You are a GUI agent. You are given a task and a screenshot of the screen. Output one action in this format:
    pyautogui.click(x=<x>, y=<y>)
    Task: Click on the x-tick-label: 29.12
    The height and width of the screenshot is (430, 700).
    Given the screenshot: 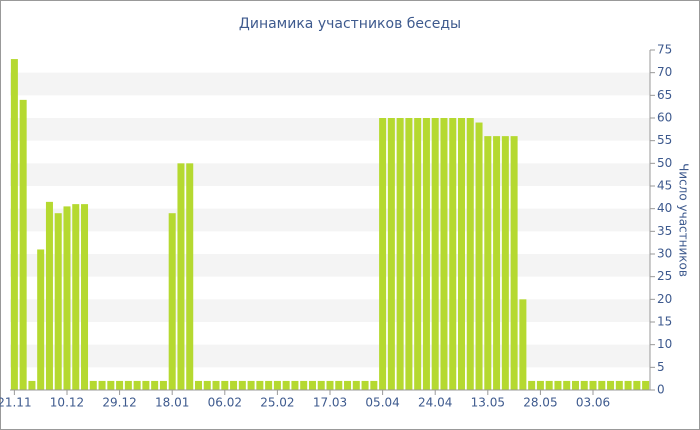 What is the action you would take?
    pyautogui.click(x=119, y=403)
    